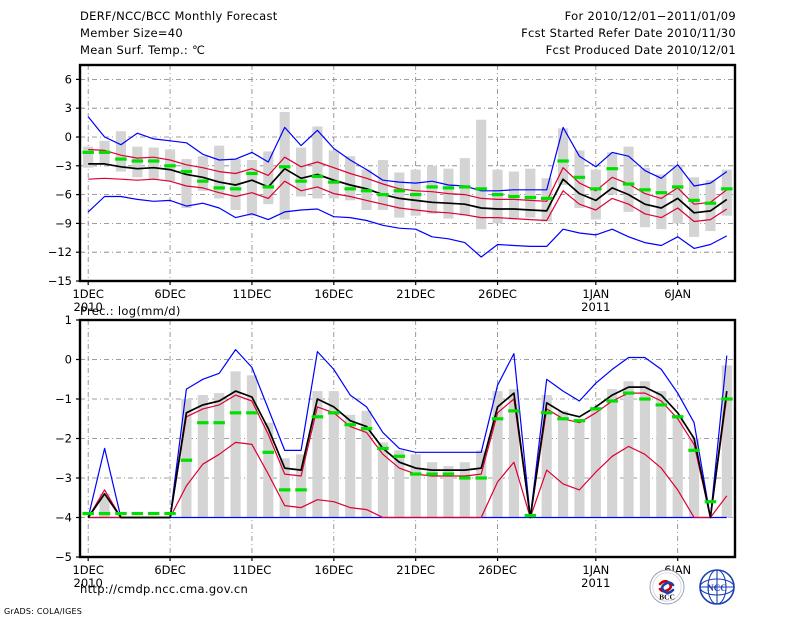 Image resolution: width=800 pixels, height=618 pixels. Describe the element at coordinates (143, 50) in the screenshot. I see `temperature-variable-label: Mean Surf. Temp.: ℃` at that location.